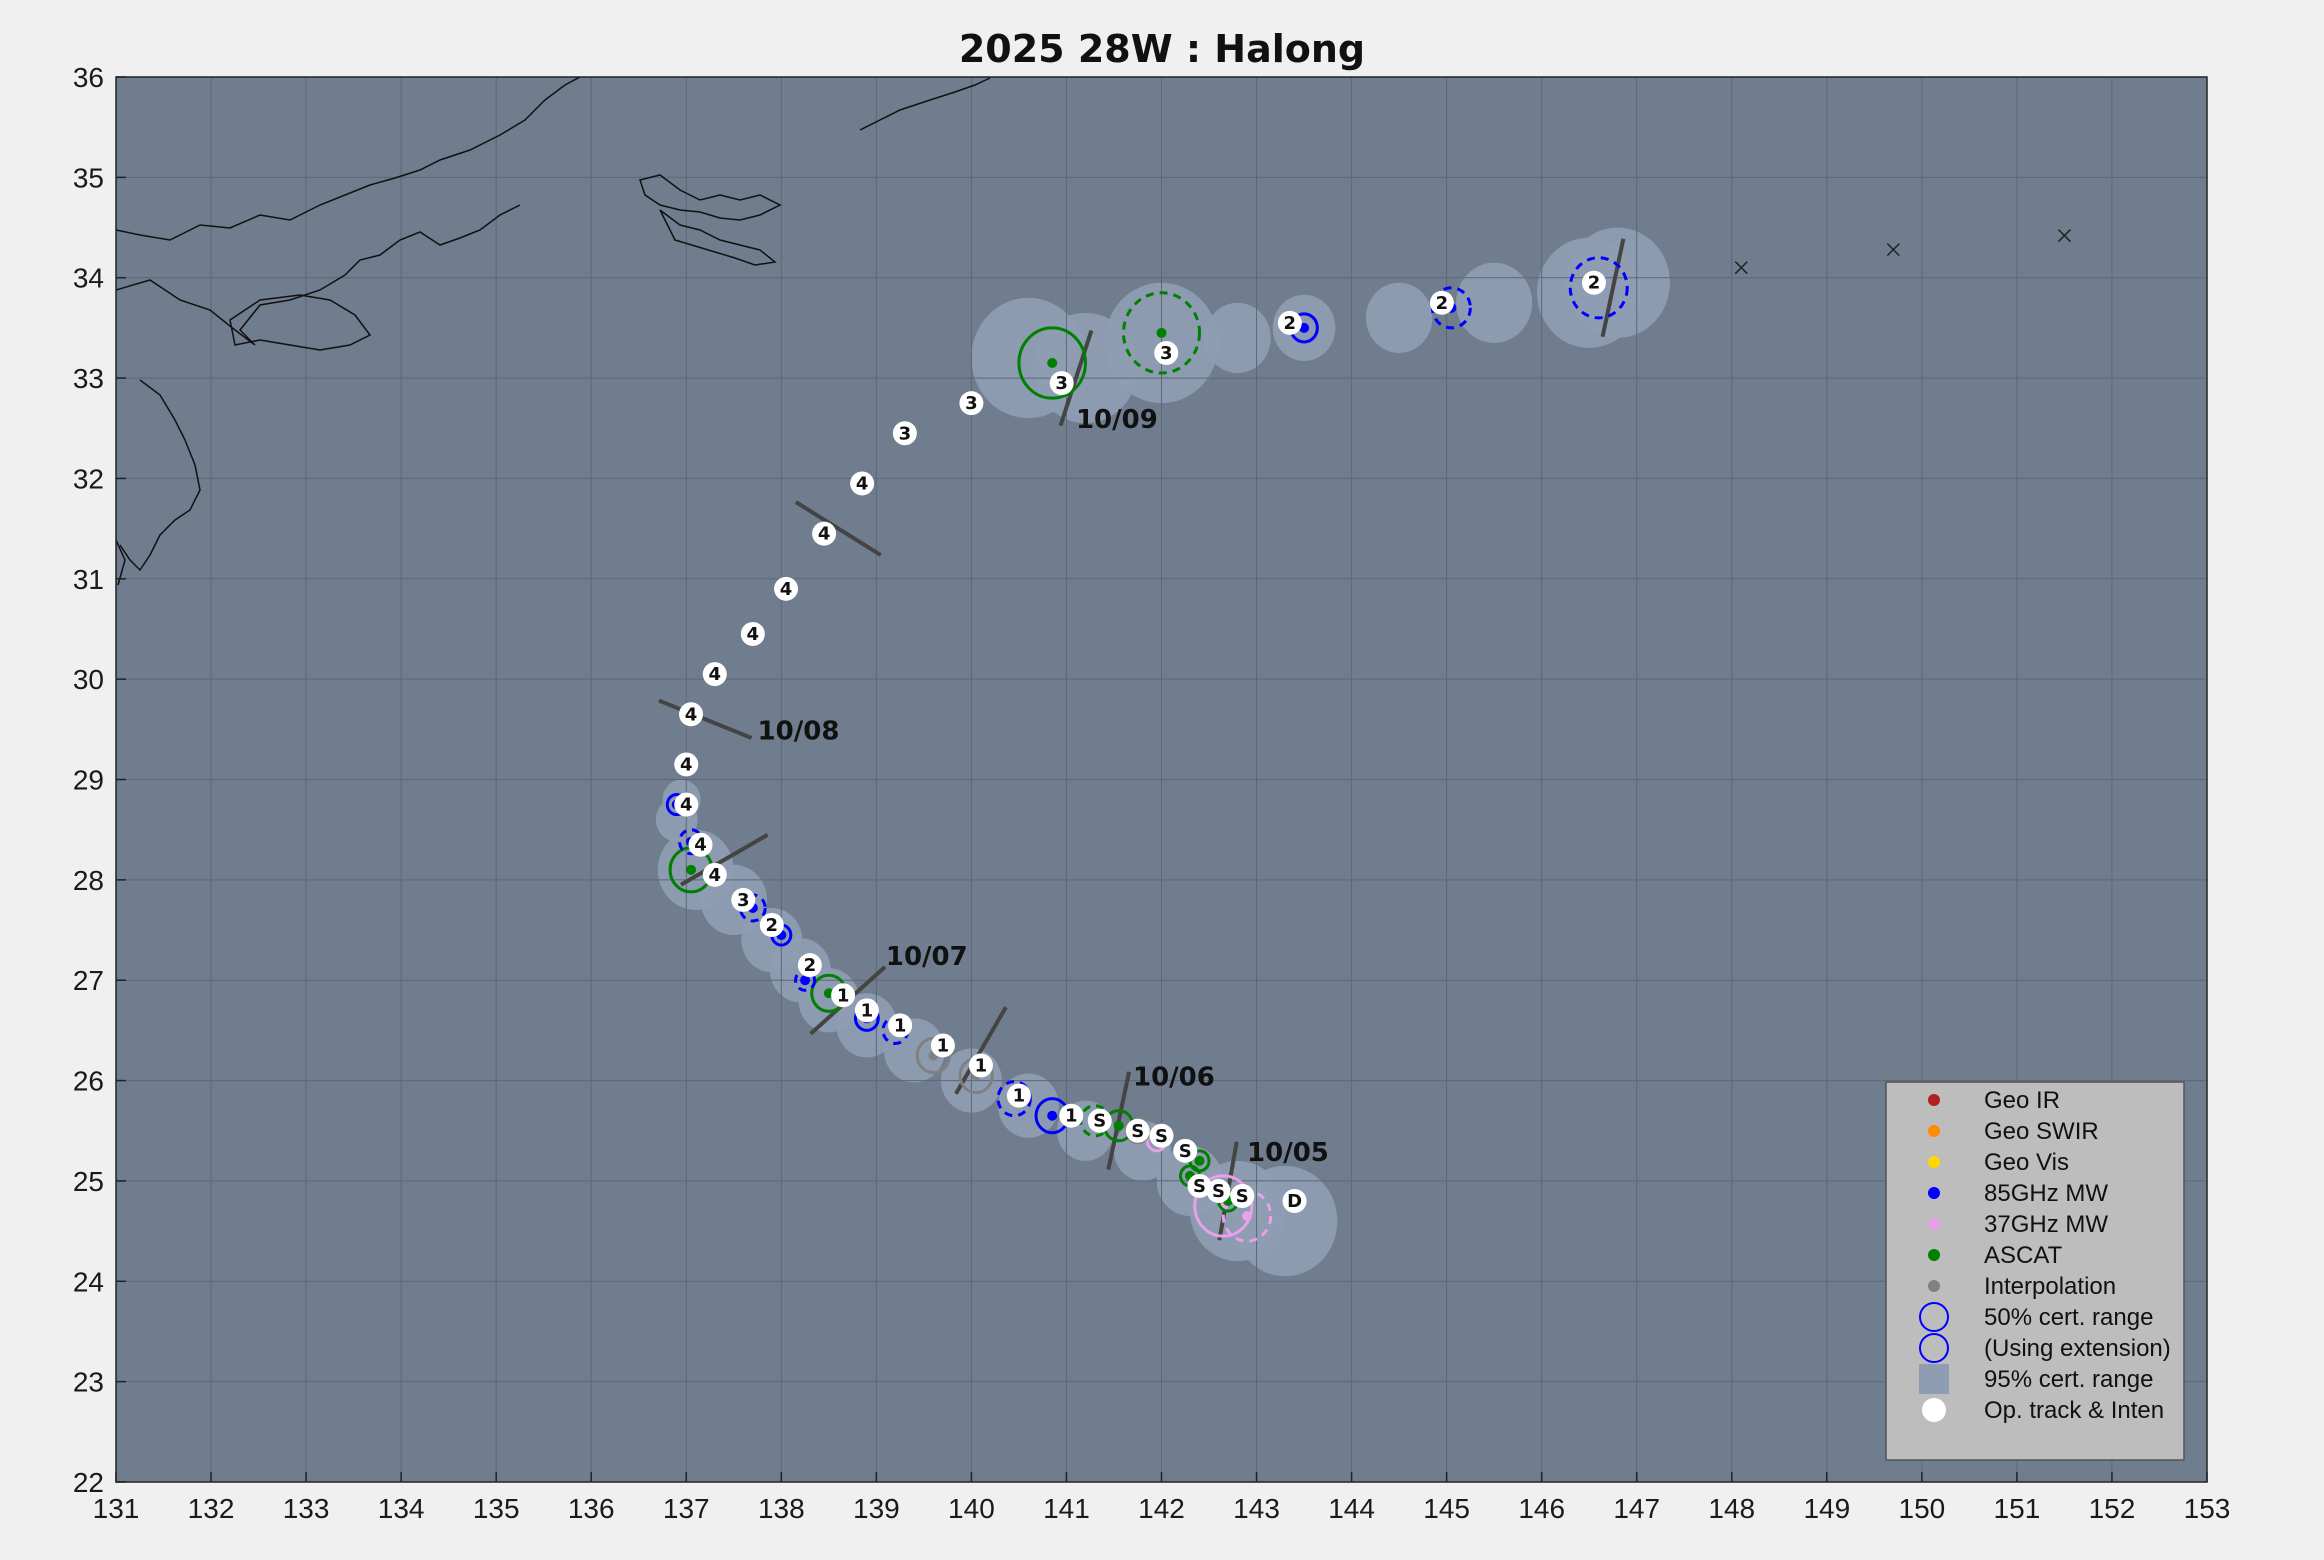 This screenshot has height=1560, width=2324. Describe the element at coordinates (2041, 1131) in the screenshot. I see `legend-label: Geo SWIR` at that location.